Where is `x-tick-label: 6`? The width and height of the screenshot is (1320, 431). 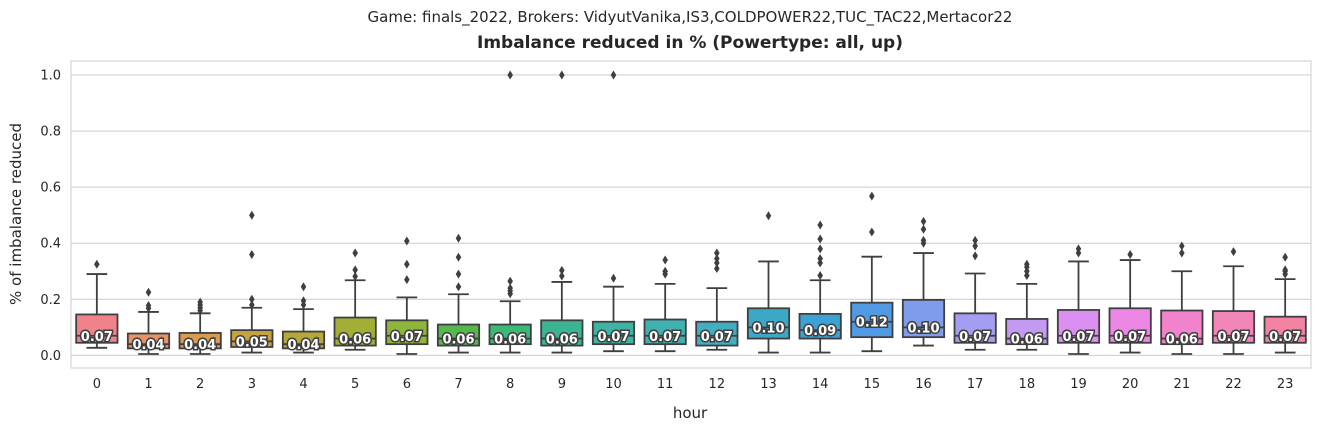 x-tick-label: 6 is located at coordinates (407, 384).